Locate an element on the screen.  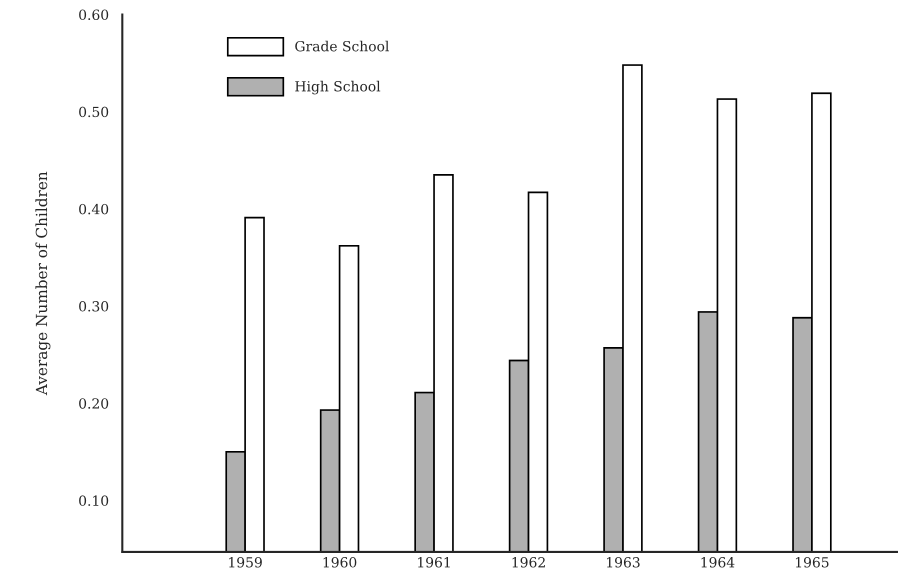
x-tick-label: 1959 is located at coordinates (245, 562).